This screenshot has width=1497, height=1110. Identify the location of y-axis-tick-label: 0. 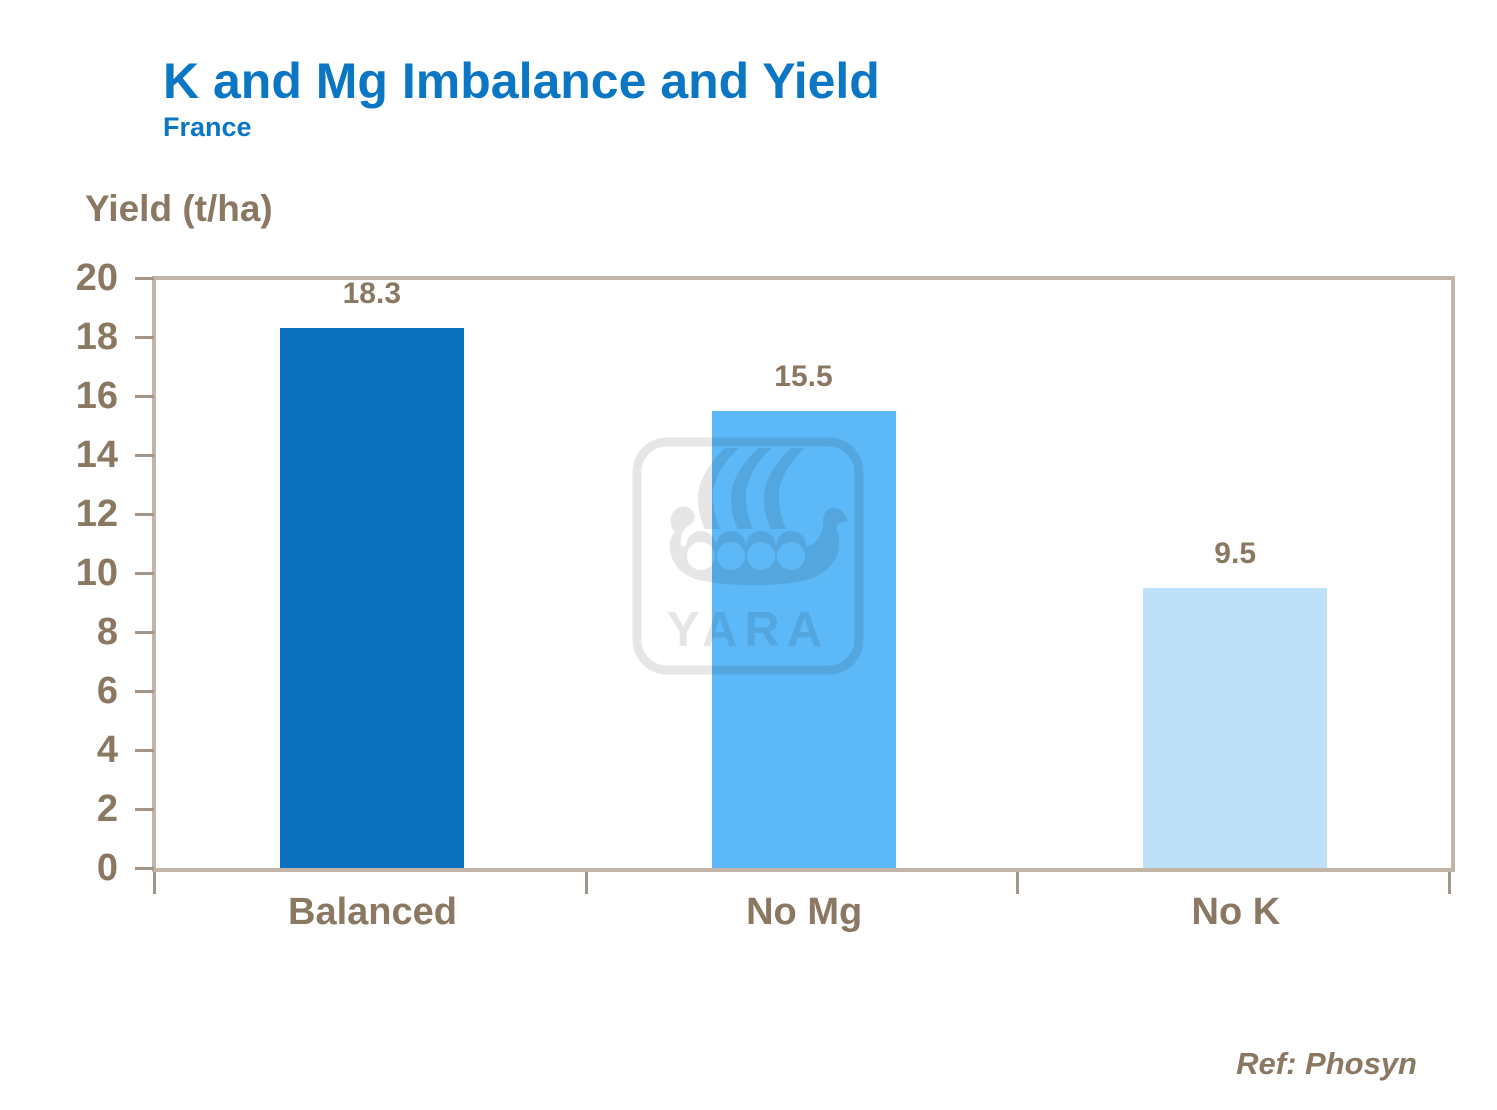
(107, 868).